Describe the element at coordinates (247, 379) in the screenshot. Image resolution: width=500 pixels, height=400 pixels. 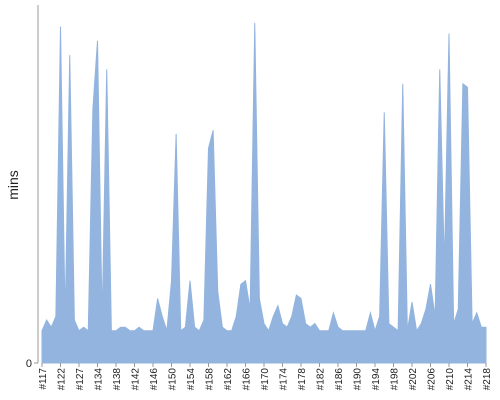
I see `x-tick-label: #166` at that location.